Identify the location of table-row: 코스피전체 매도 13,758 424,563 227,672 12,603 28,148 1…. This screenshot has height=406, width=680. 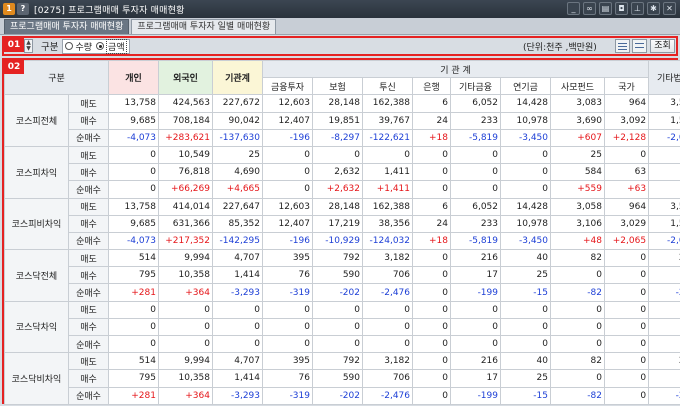
(342, 120).